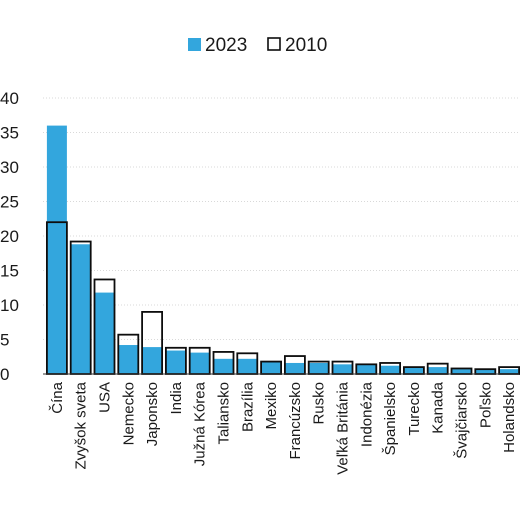  What do you see at coordinates (295, 421) in the screenshot?
I see `x-tick-label: Francúzsko` at bounding box center [295, 421].